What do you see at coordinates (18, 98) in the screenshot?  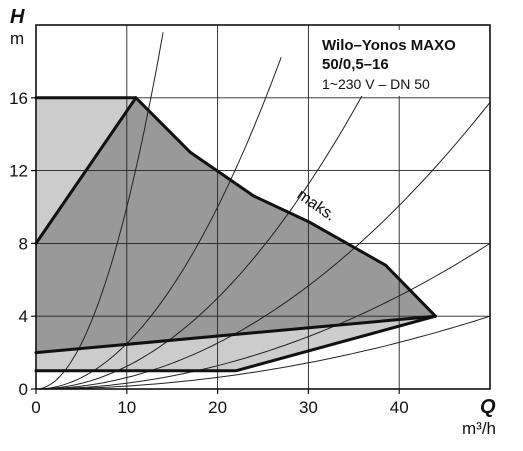 I see `y-tick-label: 16` at bounding box center [18, 98].